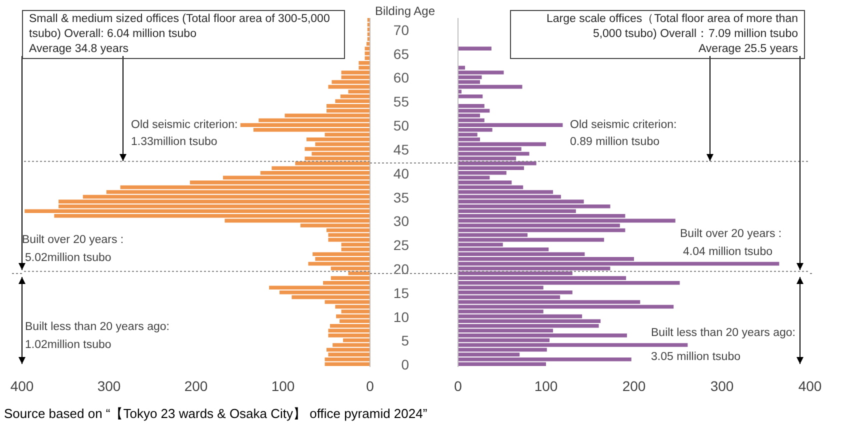  Describe the element at coordinates (401, 316) in the screenshot. I see `y-tick-label: 10` at that location.